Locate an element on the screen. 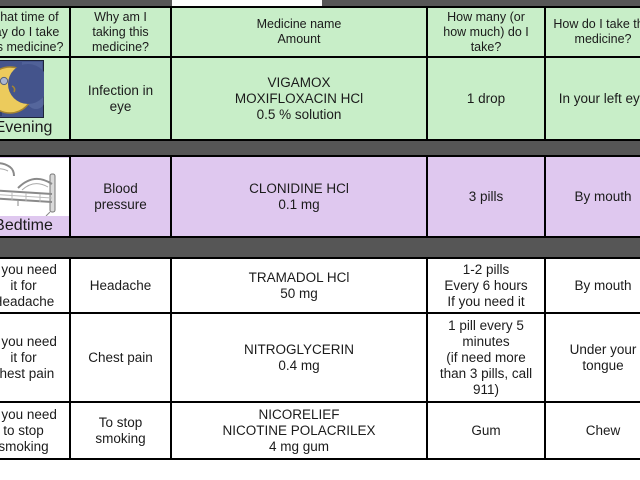  header-how-take: How do I take this medicine? is located at coordinates (591, 32).